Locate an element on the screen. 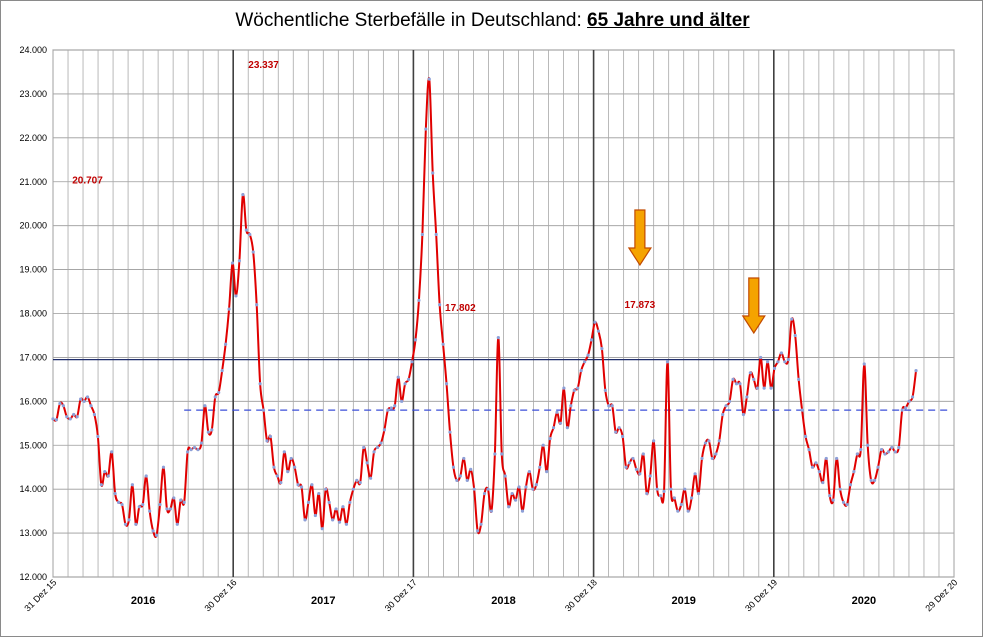  y-tick-label: 12.000 is located at coordinates (33, 577).